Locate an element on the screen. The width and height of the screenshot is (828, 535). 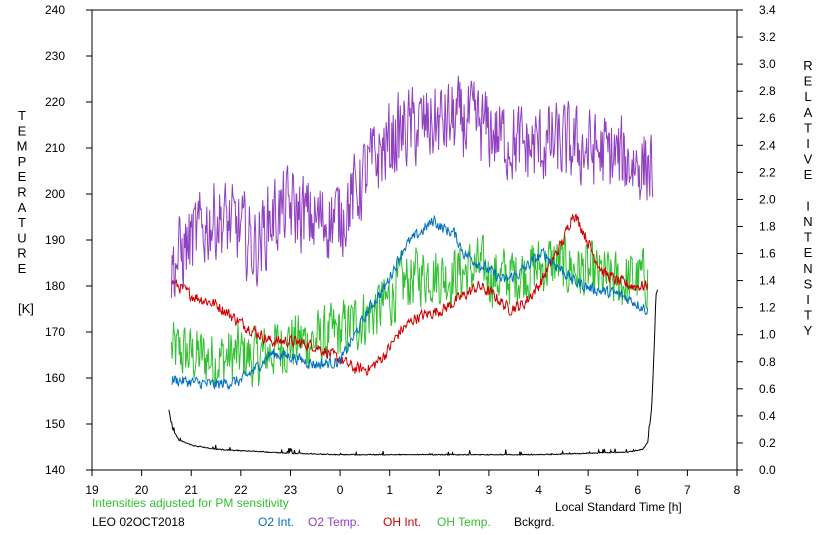
legend-entry: Bckgrd. is located at coordinates (534, 522).